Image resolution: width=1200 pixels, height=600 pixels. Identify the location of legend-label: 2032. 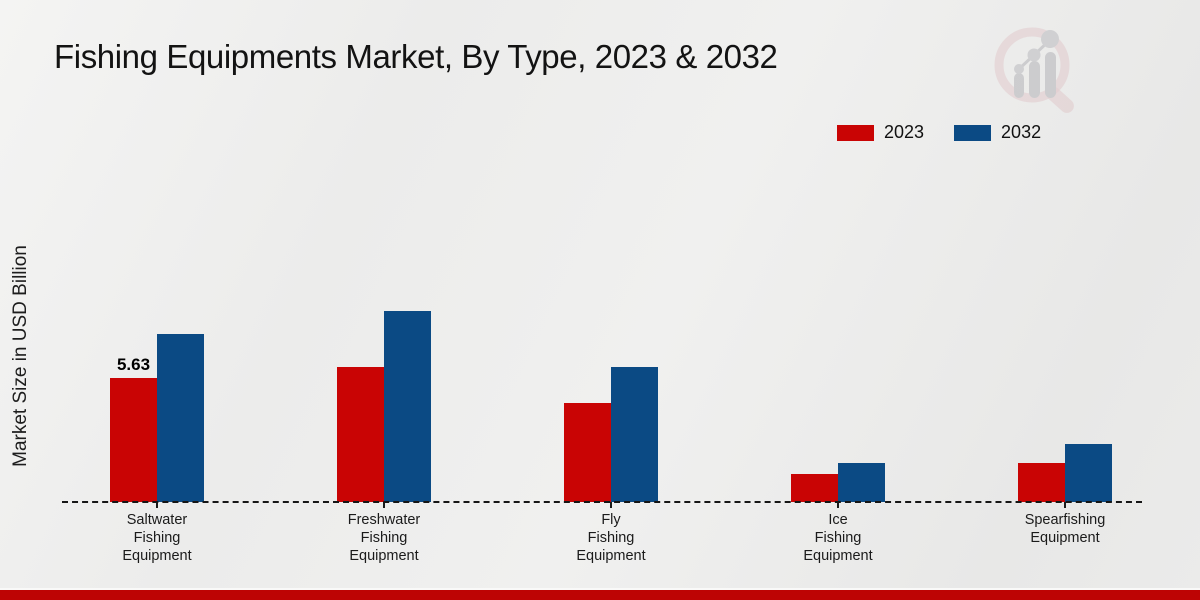
(1021, 132).